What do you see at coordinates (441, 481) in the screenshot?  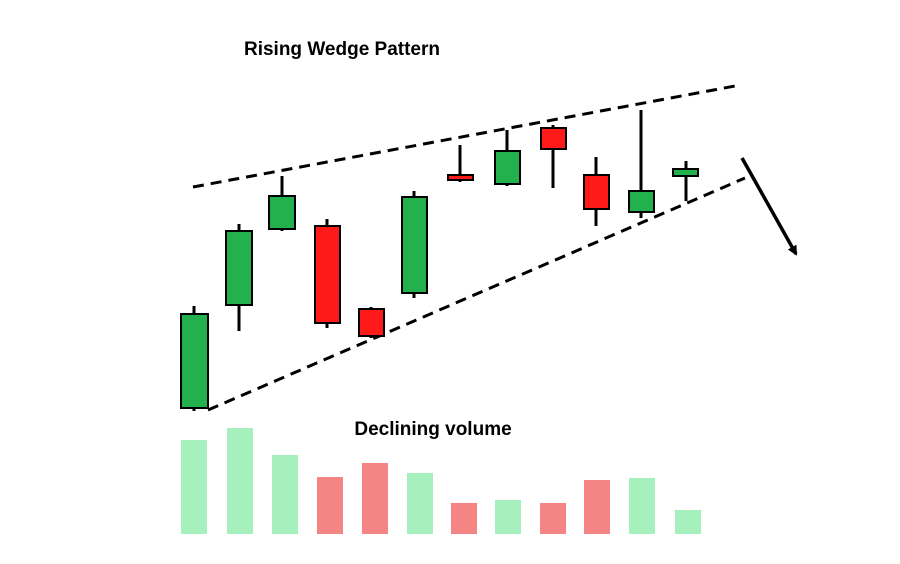 I see `volume-bars` at bounding box center [441, 481].